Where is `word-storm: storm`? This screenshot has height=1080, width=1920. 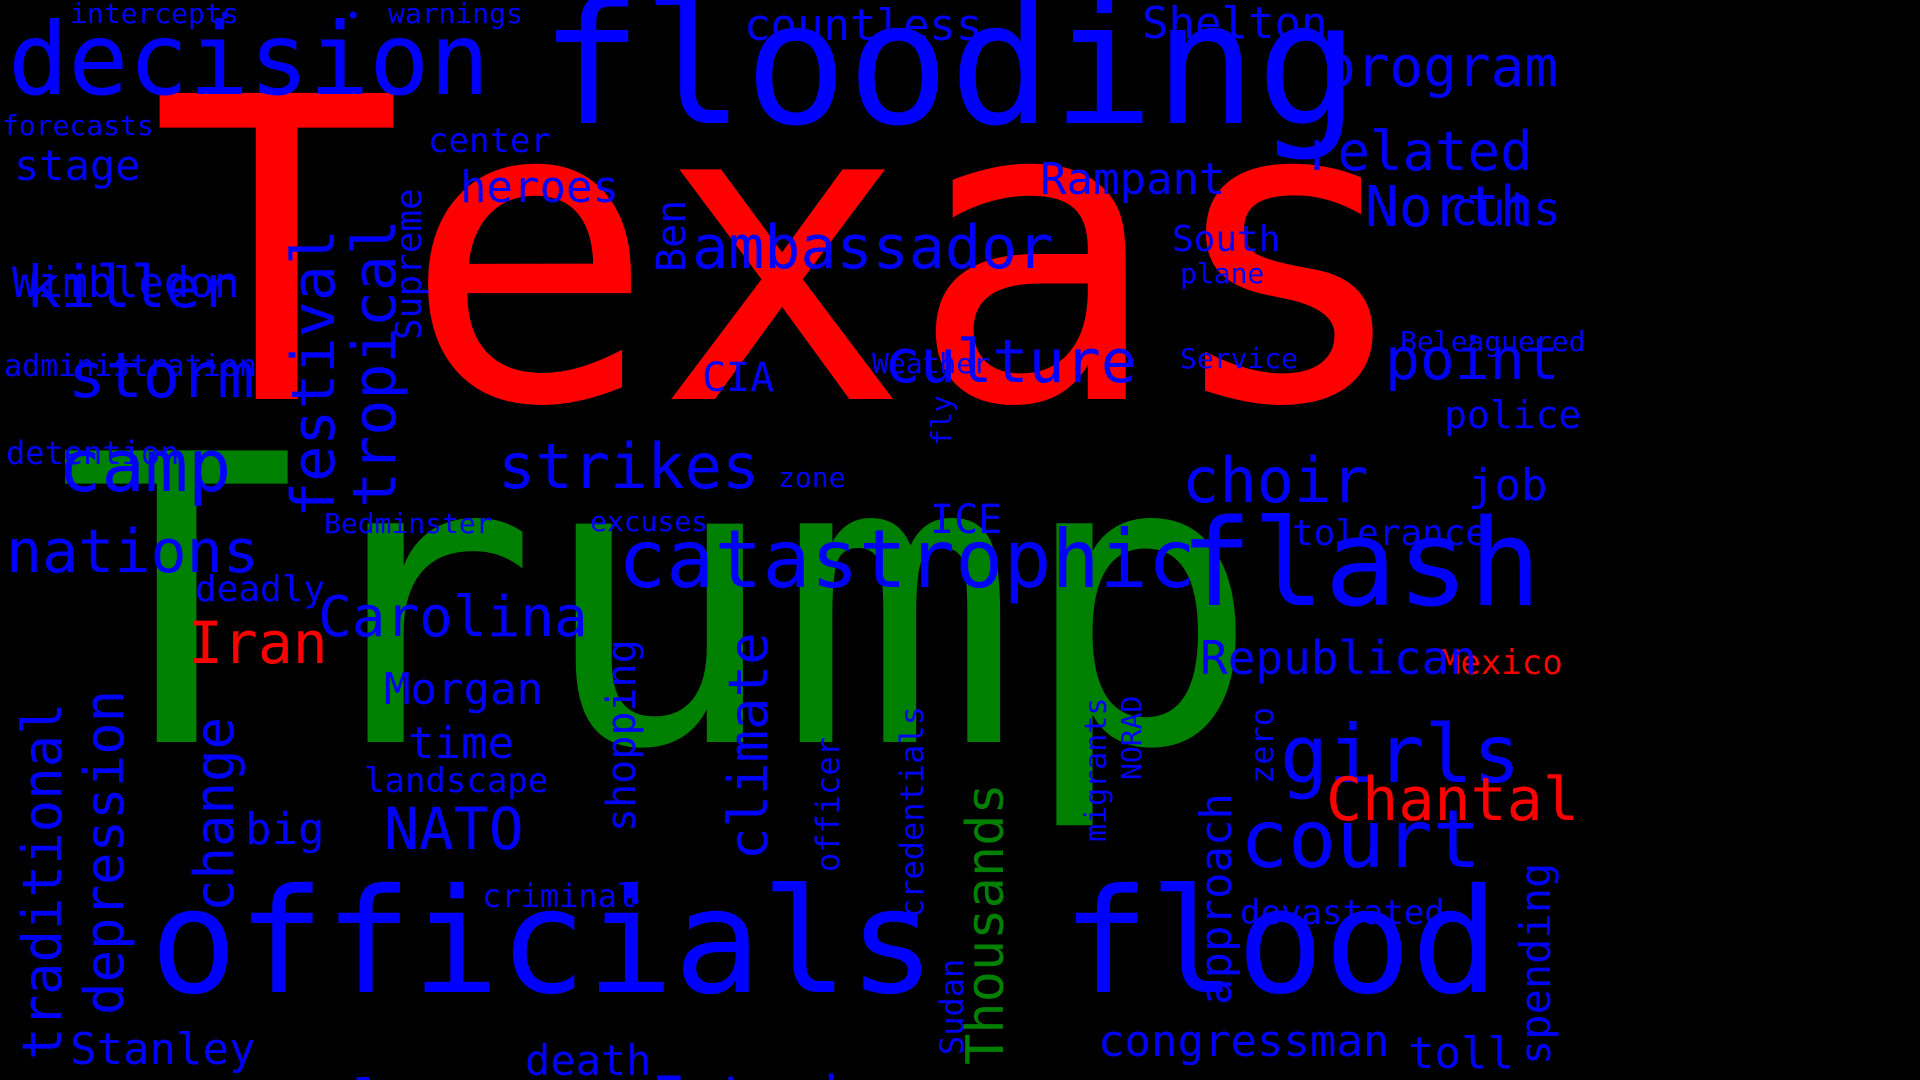
word-storm: storm is located at coordinates (161, 375).